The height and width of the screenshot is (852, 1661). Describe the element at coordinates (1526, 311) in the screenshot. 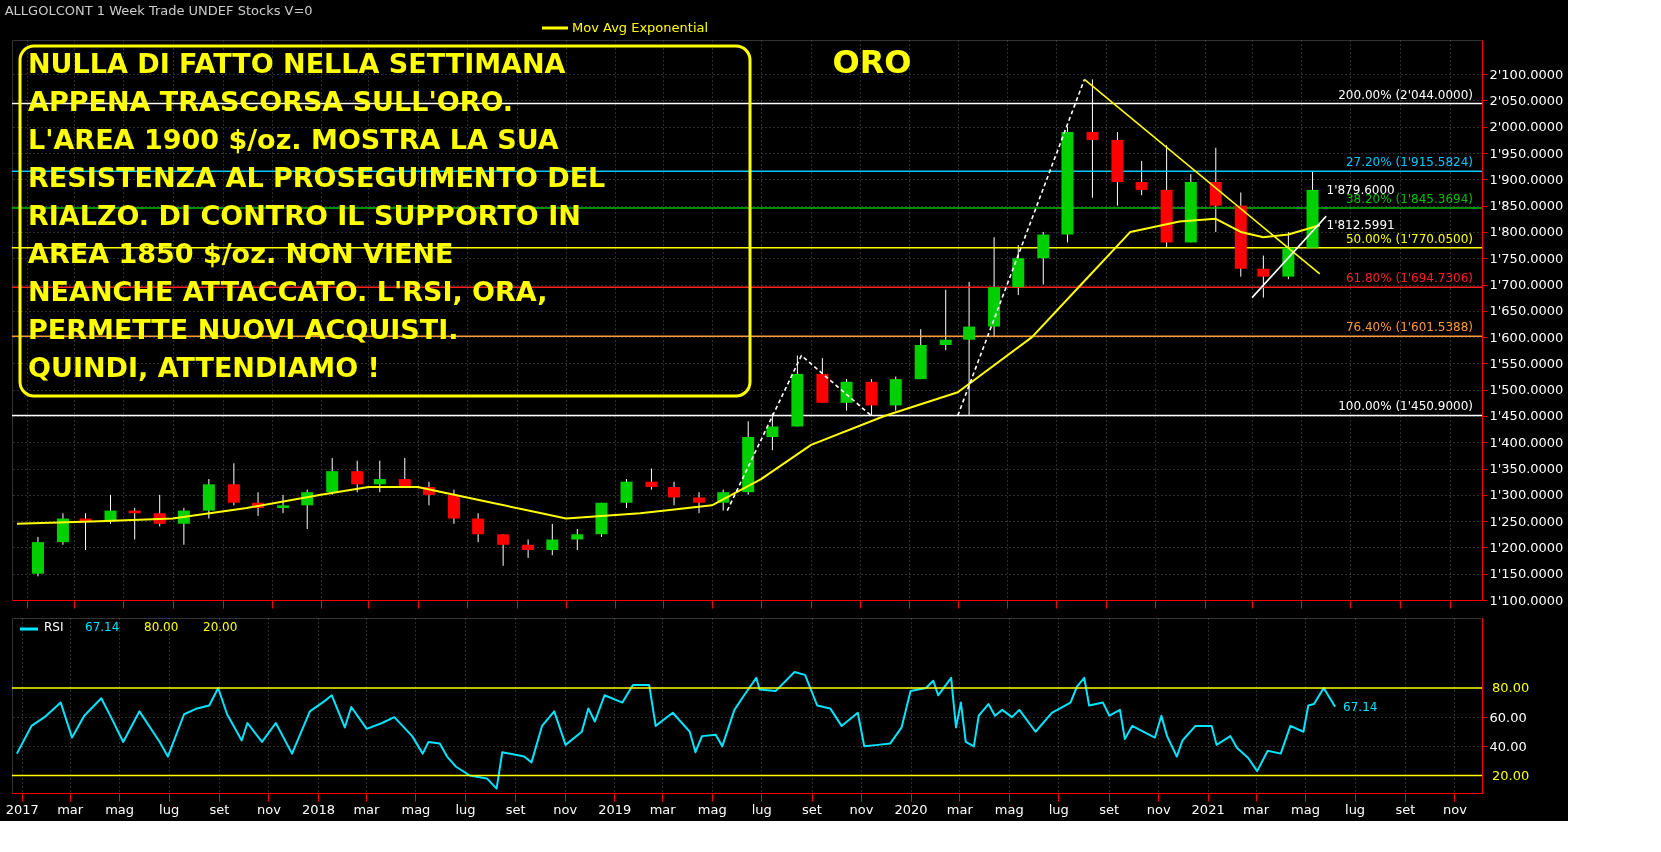

I see `y-tick-label: 1'650.0000` at that location.